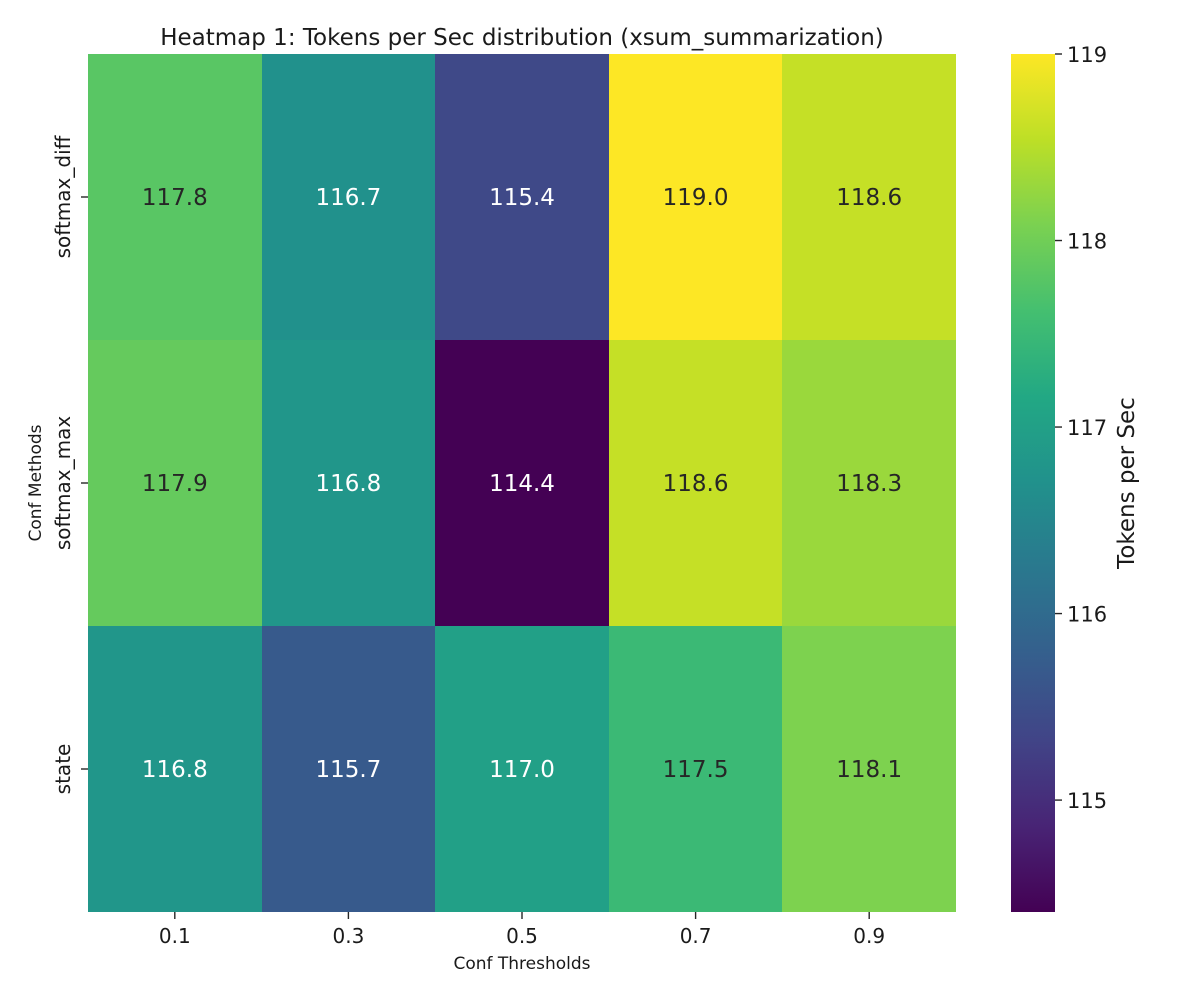  What do you see at coordinates (1087, 242) in the screenshot?
I see `colorbar-tick-label: 118` at bounding box center [1087, 242].